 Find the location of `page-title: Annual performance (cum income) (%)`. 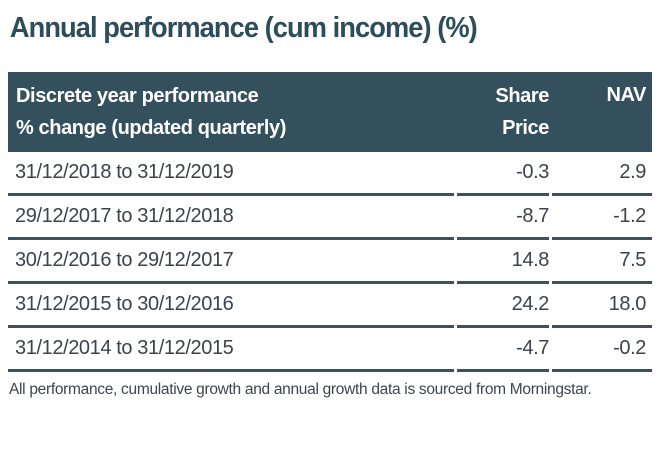

page-title: Annual performance (cum income) (%) is located at coordinates (243, 28).